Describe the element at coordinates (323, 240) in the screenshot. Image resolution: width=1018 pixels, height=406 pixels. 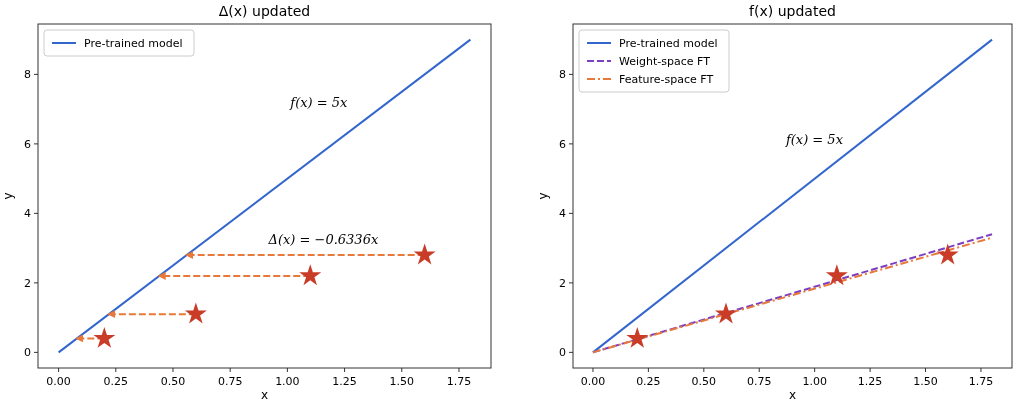
I see `annotation: Δ(x) = −0.6336x` at that location.